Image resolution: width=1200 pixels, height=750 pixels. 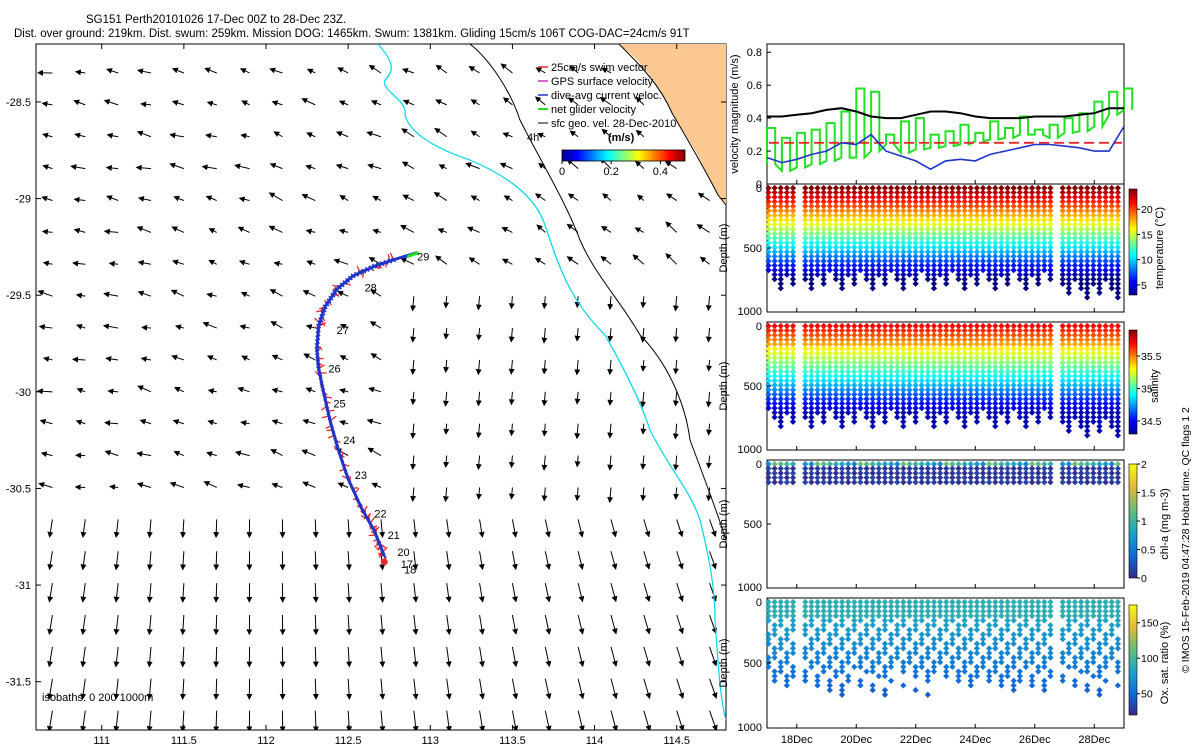 What do you see at coordinates (945, 148) in the screenshot?
I see `dac-speed-line` at bounding box center [945, 148].